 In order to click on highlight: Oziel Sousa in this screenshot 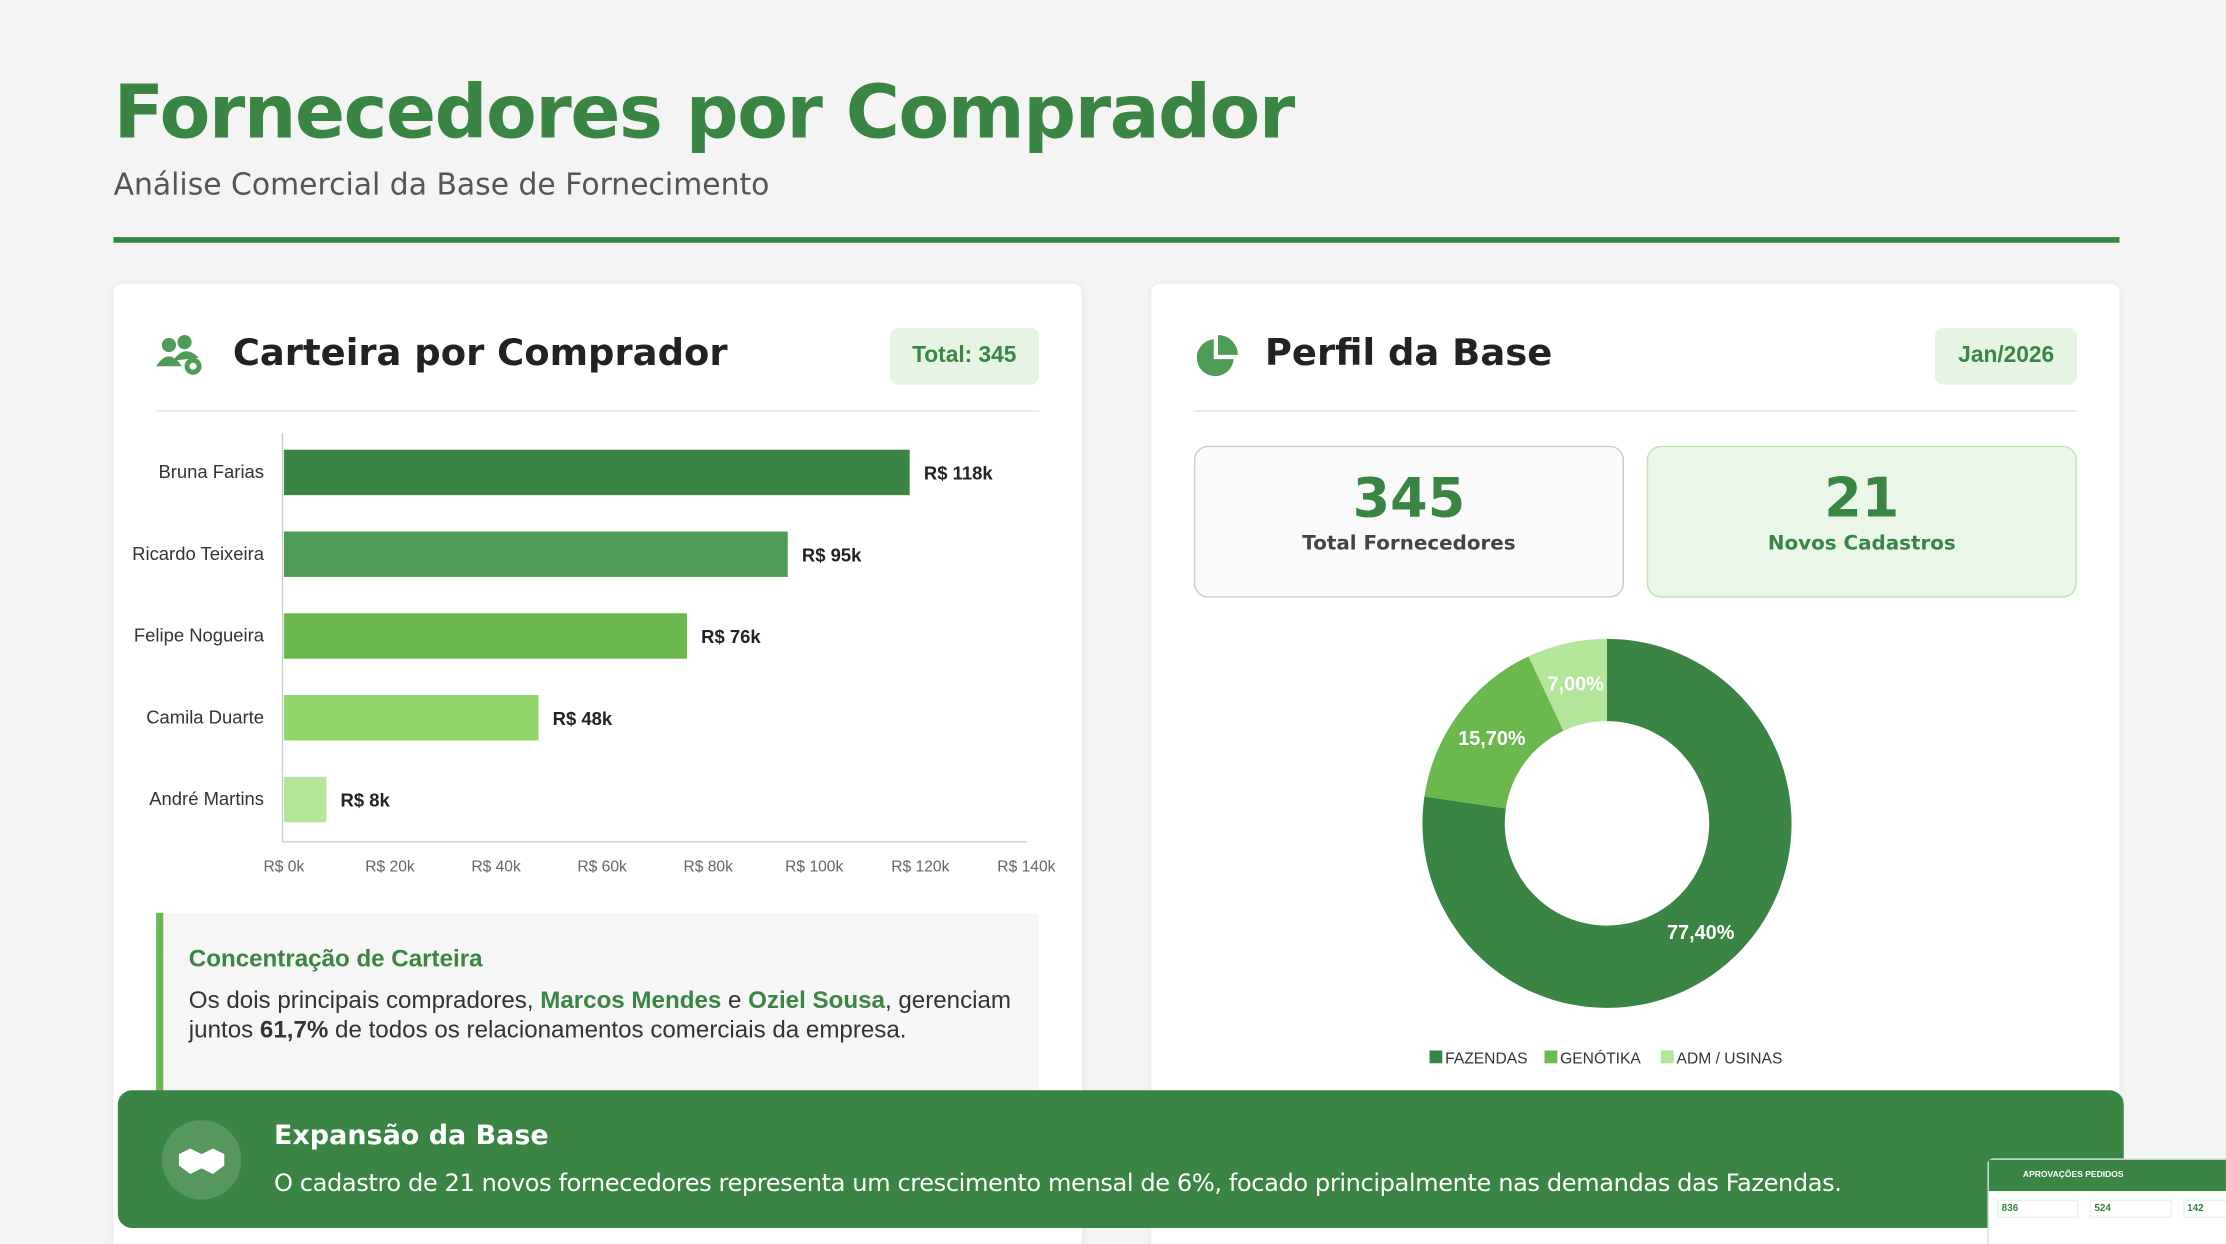, I will do `click(816, 1000)`.